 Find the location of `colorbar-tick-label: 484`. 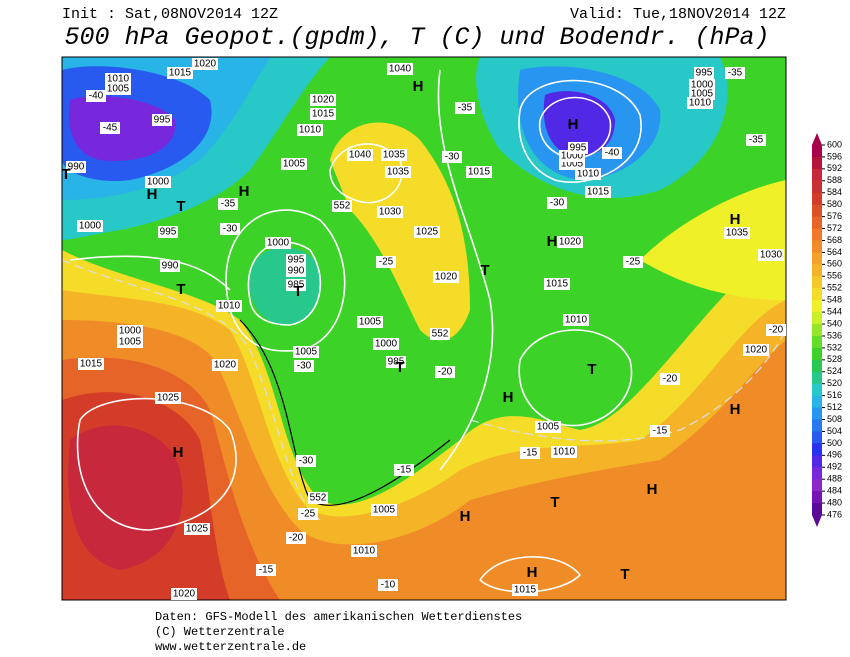

colorbar-tick-label: 484 is located at coordinates (834, 491).